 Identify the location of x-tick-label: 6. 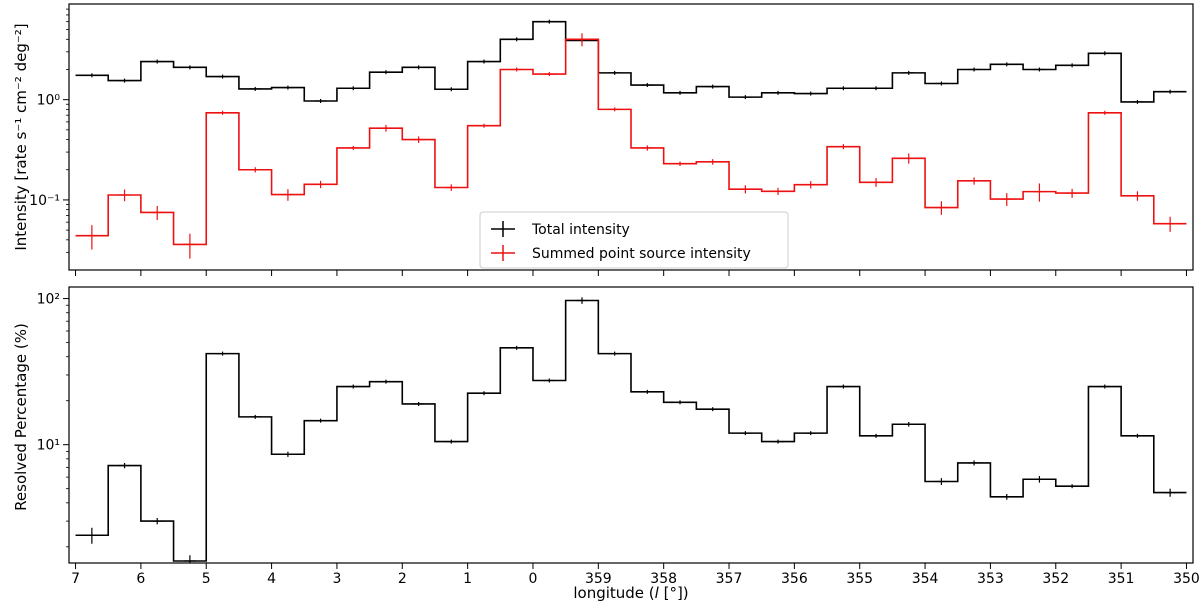
(140, 579).